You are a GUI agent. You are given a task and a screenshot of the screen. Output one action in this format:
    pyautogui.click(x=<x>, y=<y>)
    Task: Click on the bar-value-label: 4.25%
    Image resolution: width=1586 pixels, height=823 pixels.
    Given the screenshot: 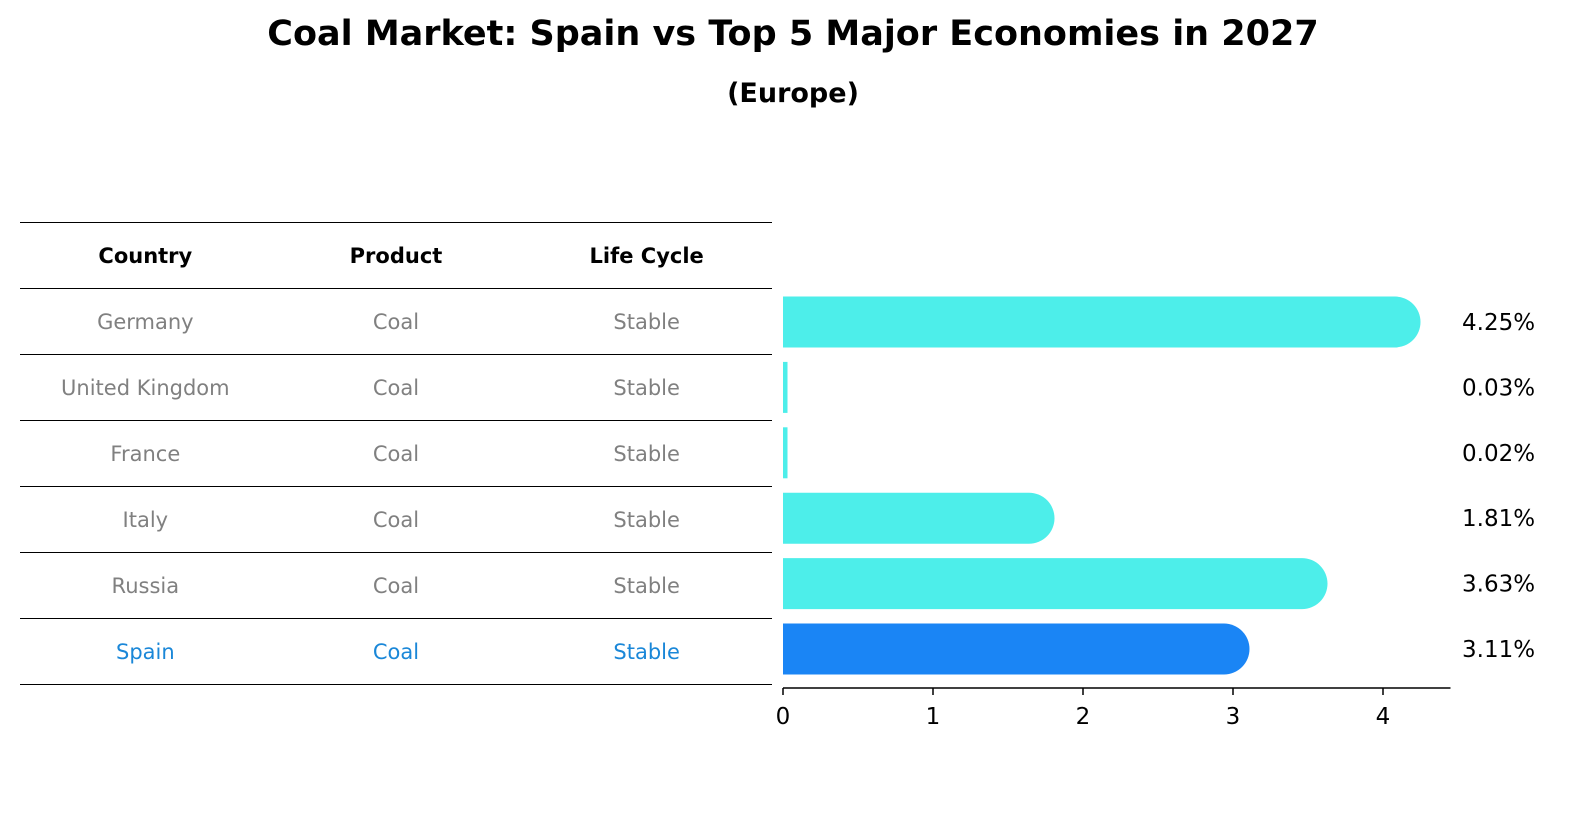 What is the action you would take?
    pyautogui.click(x=1498, y=323)
    